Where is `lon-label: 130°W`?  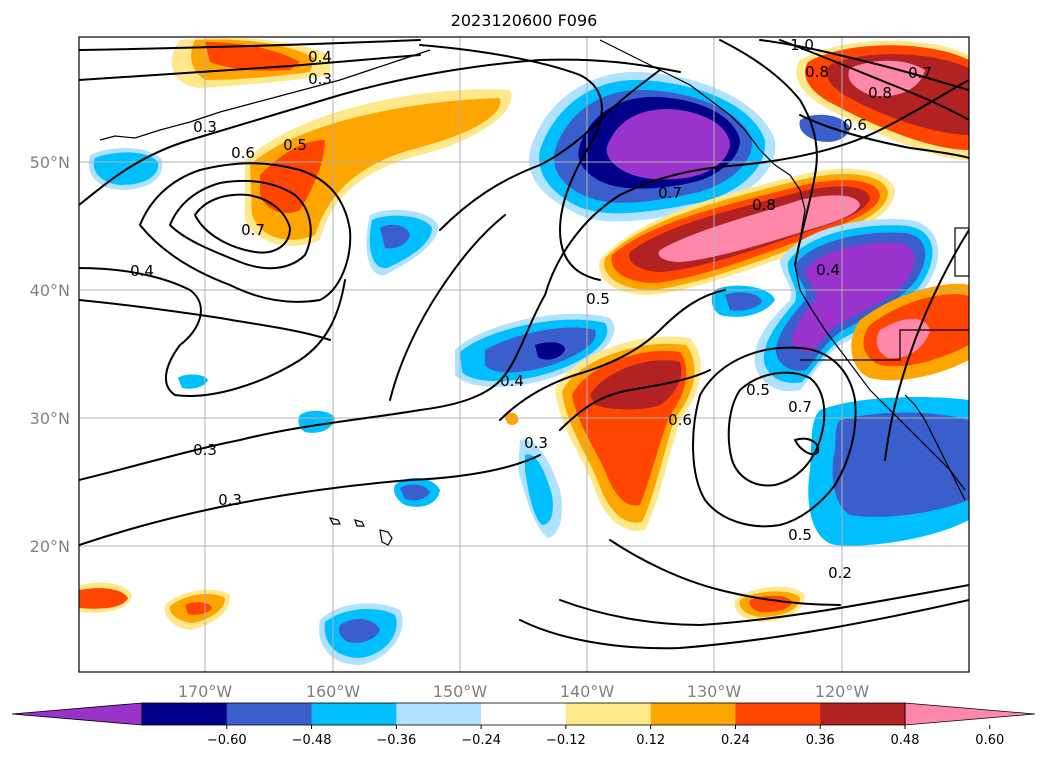 lon-label: 130°W is located at coordinates (714, 691).